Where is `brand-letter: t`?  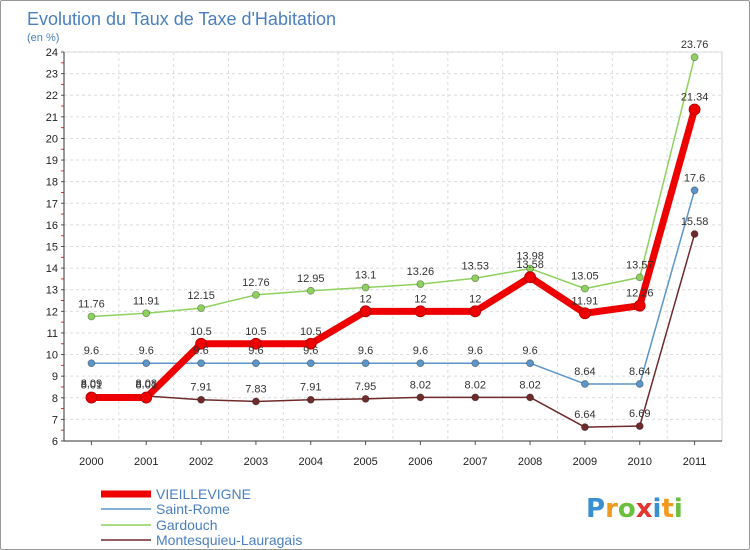 brand-letter: t is located at coordinates (667, 509).